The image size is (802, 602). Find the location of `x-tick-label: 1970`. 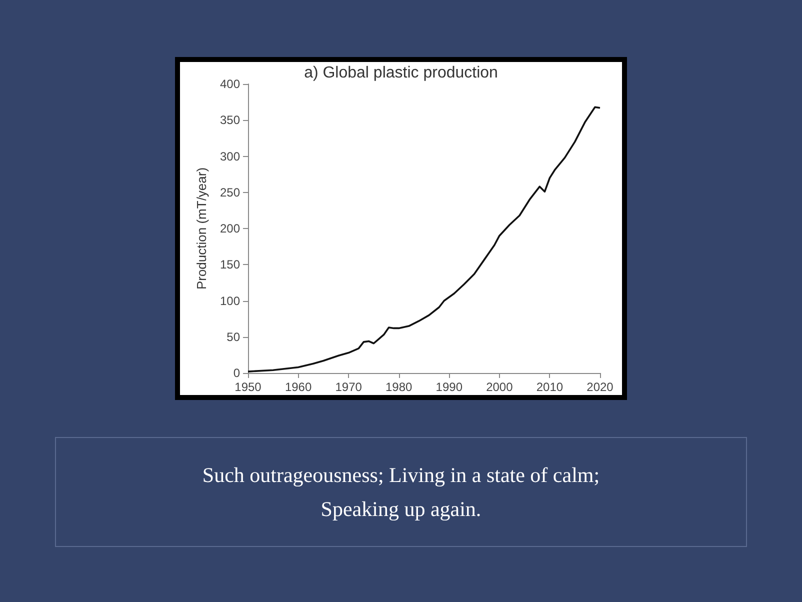

x-tick-label: 1970 is located at coordinates (348, 387).